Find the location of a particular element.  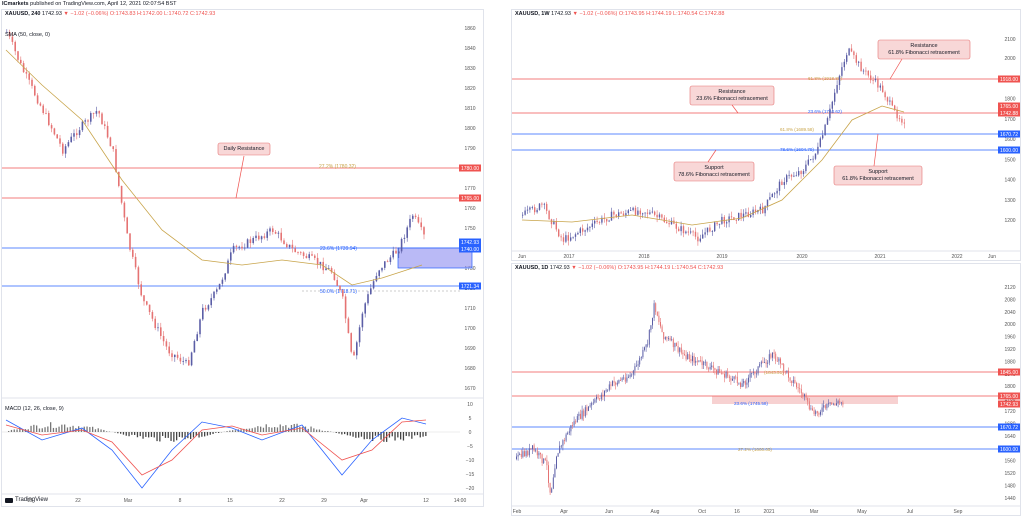

price-tag-label: 1721.34 is located at coordinates (470, 287).